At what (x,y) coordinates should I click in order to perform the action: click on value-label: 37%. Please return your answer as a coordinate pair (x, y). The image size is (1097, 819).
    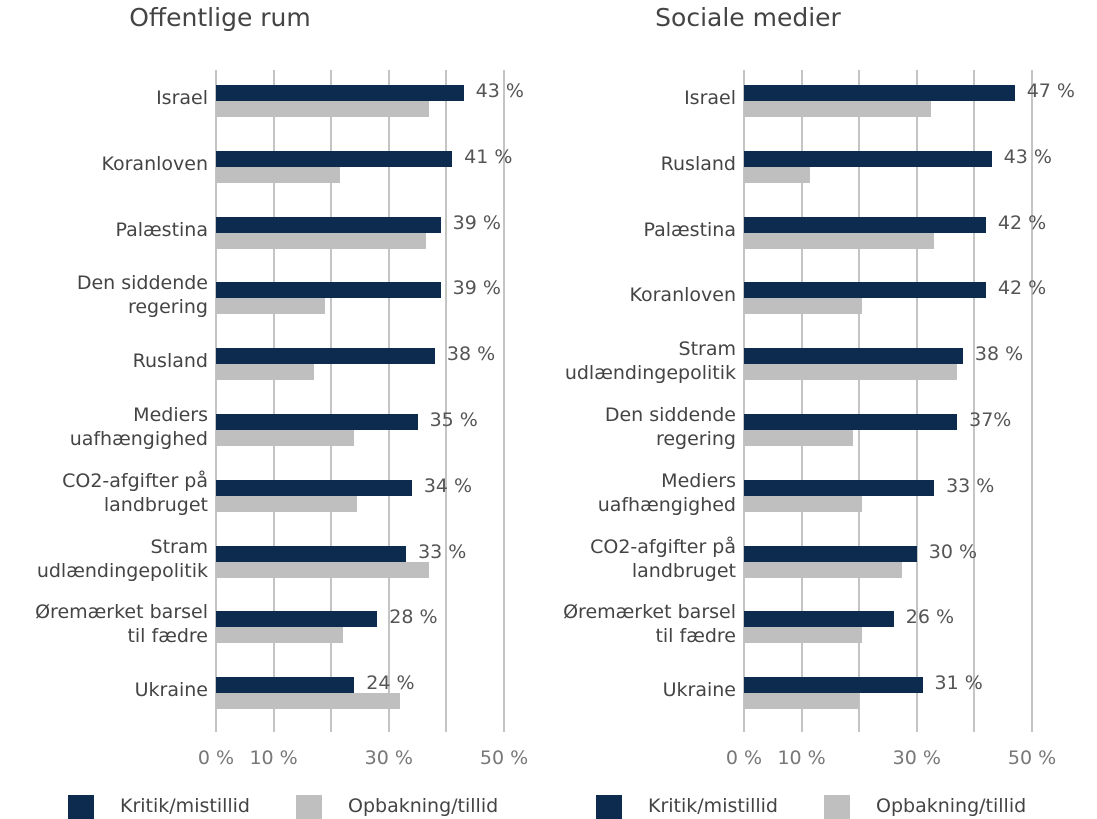
    Looking at the image, I should click on (990, 420).